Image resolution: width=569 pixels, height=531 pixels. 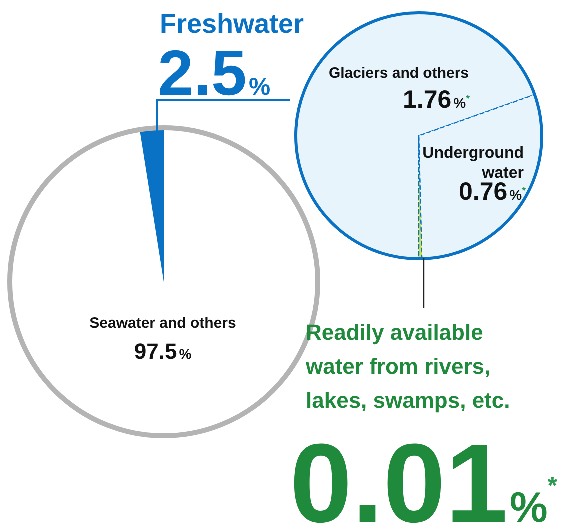 What do you see at coordinates (399, 73) in the screenshot?
I see `slice-label: Glaciers and others` at bounding box center [399, 73].